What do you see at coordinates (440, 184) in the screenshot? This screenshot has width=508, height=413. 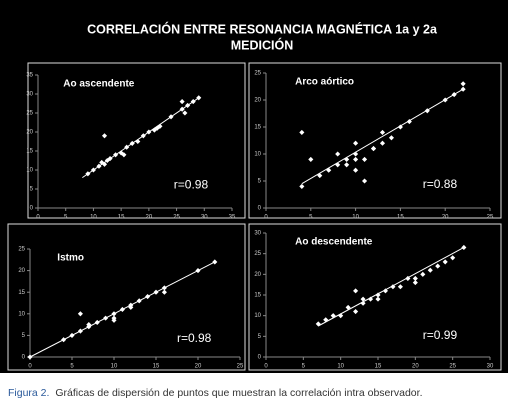 I see `annotation: r=0.88` at bounding box center [440, 184].